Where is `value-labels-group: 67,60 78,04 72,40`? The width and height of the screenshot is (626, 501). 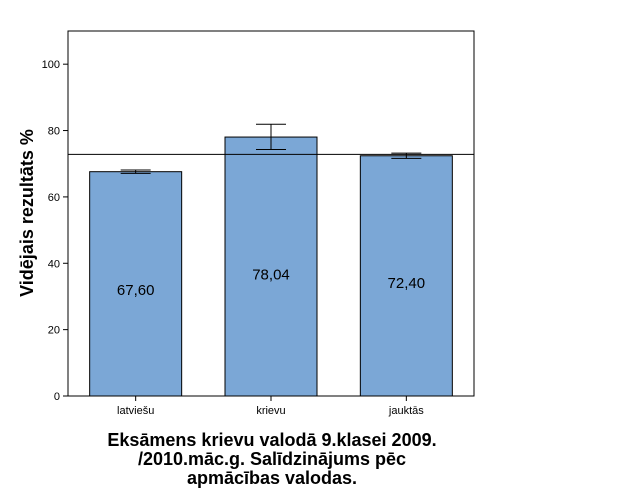
value-labels-group: 67,60 78,04 72,40 is located at coordinates (271, 282).